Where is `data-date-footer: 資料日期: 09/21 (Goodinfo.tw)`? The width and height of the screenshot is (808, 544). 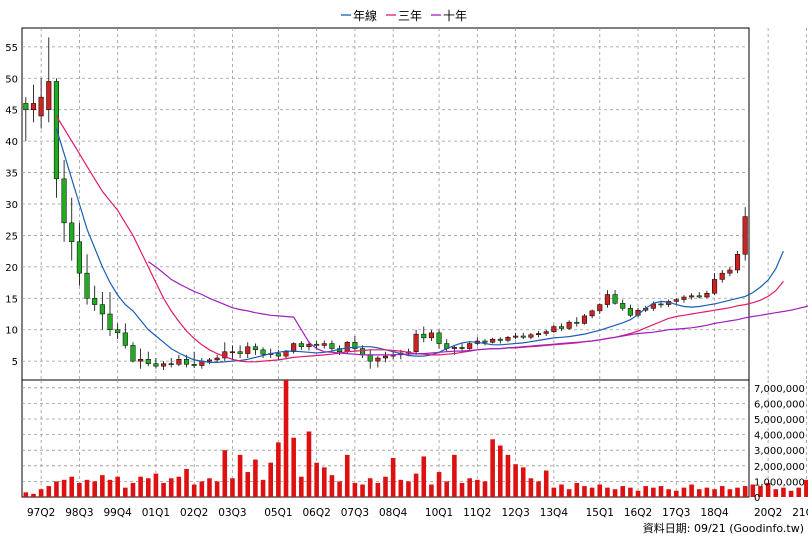
data-date-footer: 資料日期: 09/21 (Goodinfo.tw) is located at coordinates (723, 528).